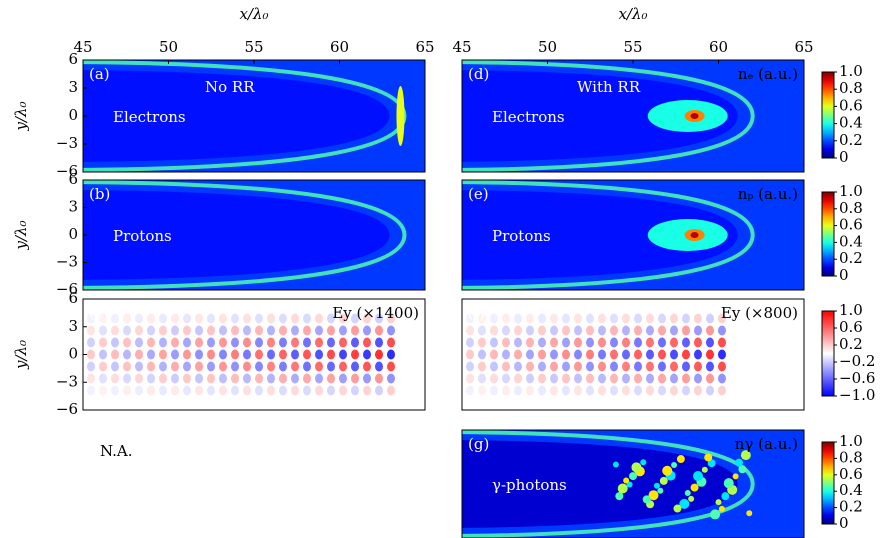 The height and width of the screenshot is (538, 889). I want to click on colorbar-tick-label: 0.6, so click(851, 474).